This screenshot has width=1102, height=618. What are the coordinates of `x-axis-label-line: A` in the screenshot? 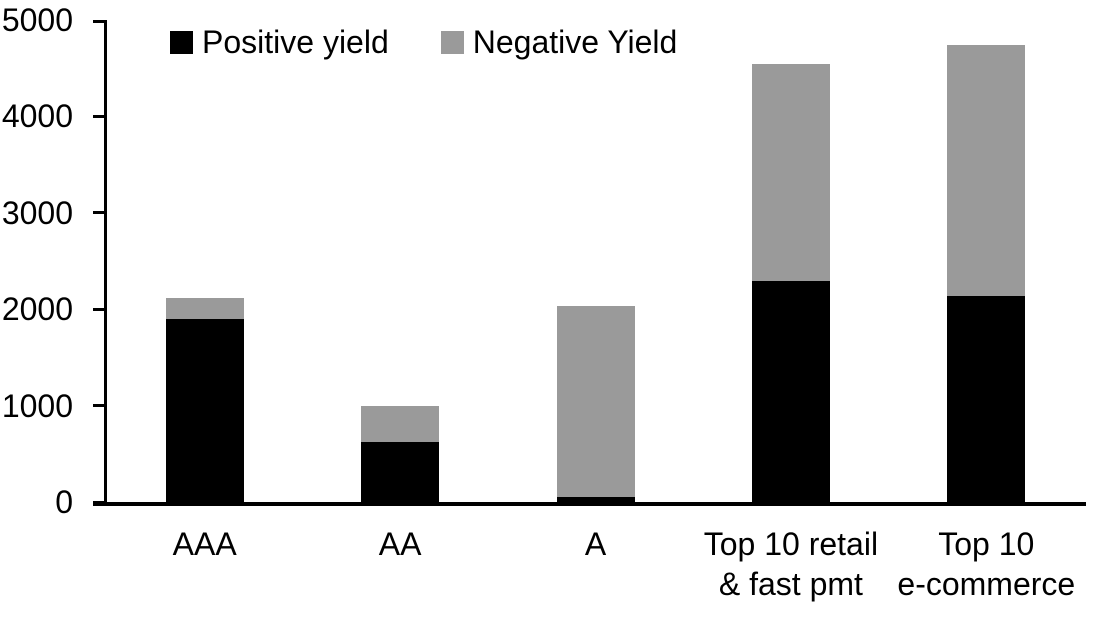 It's located at (595, 544).